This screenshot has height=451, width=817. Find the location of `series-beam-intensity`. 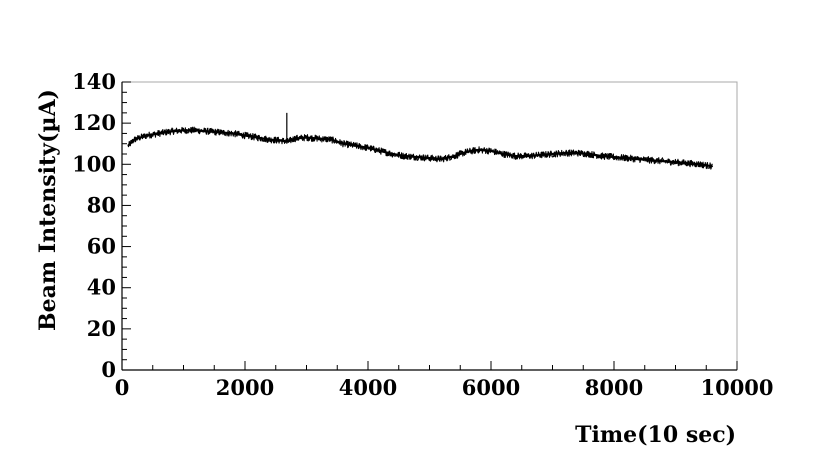

series-beam-intensity is located at coordinates (420, 141).